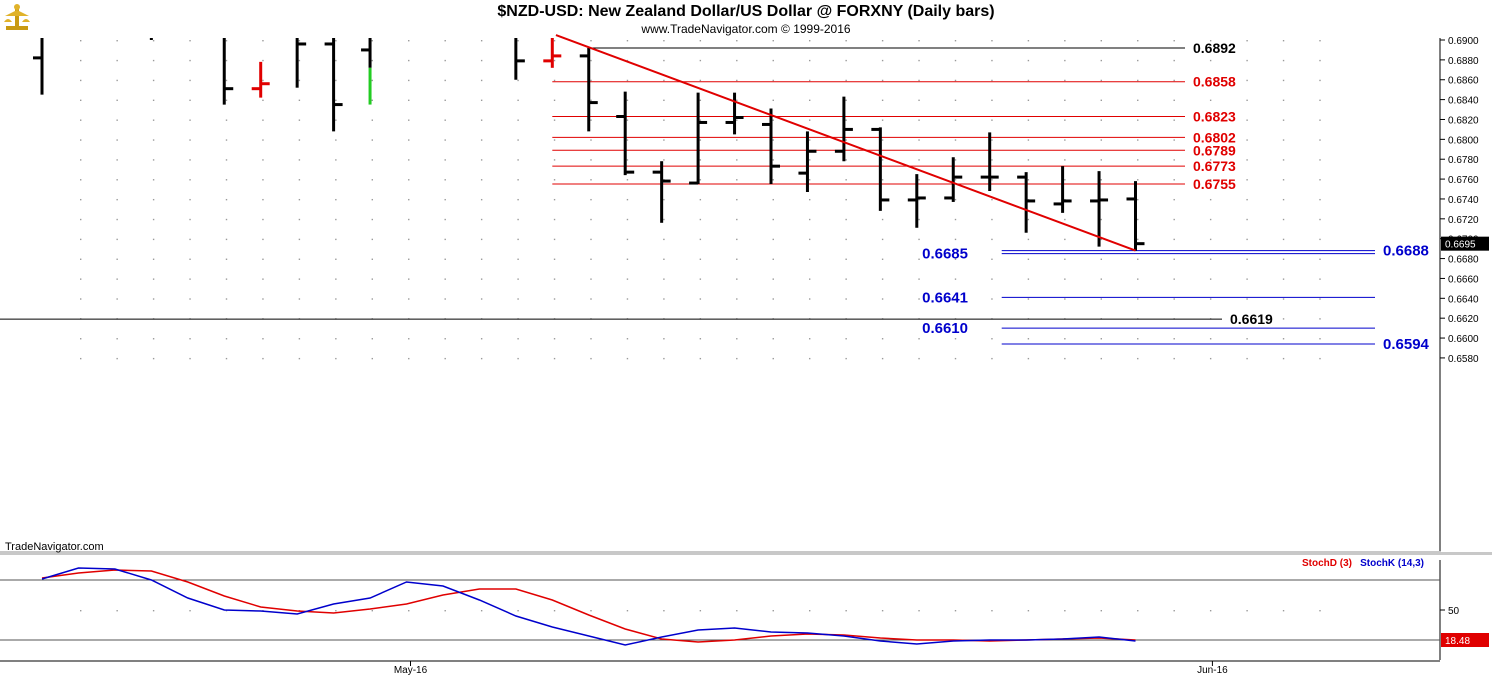 The width and height of the screenshot is (1492, 678). What do you see at coordinates (720, 668) in the screenshot?
I see `date-axis: May-16 Jun-16` at bounding box center [720, 668].